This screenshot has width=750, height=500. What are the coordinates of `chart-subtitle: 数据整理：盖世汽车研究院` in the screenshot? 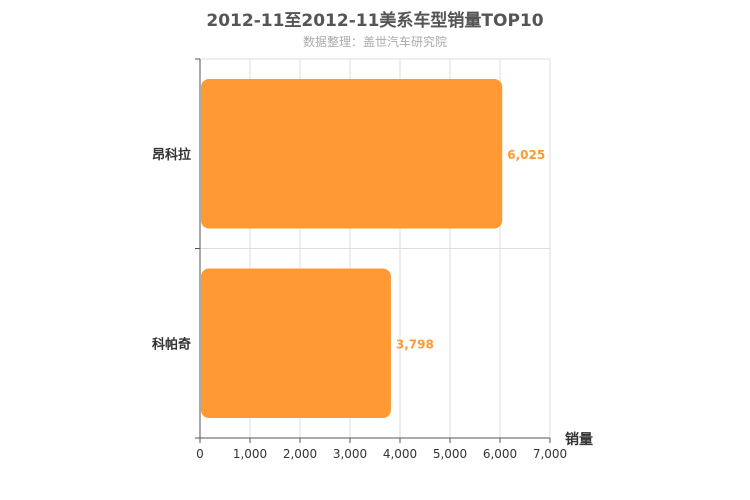 It's located at (374, 42).